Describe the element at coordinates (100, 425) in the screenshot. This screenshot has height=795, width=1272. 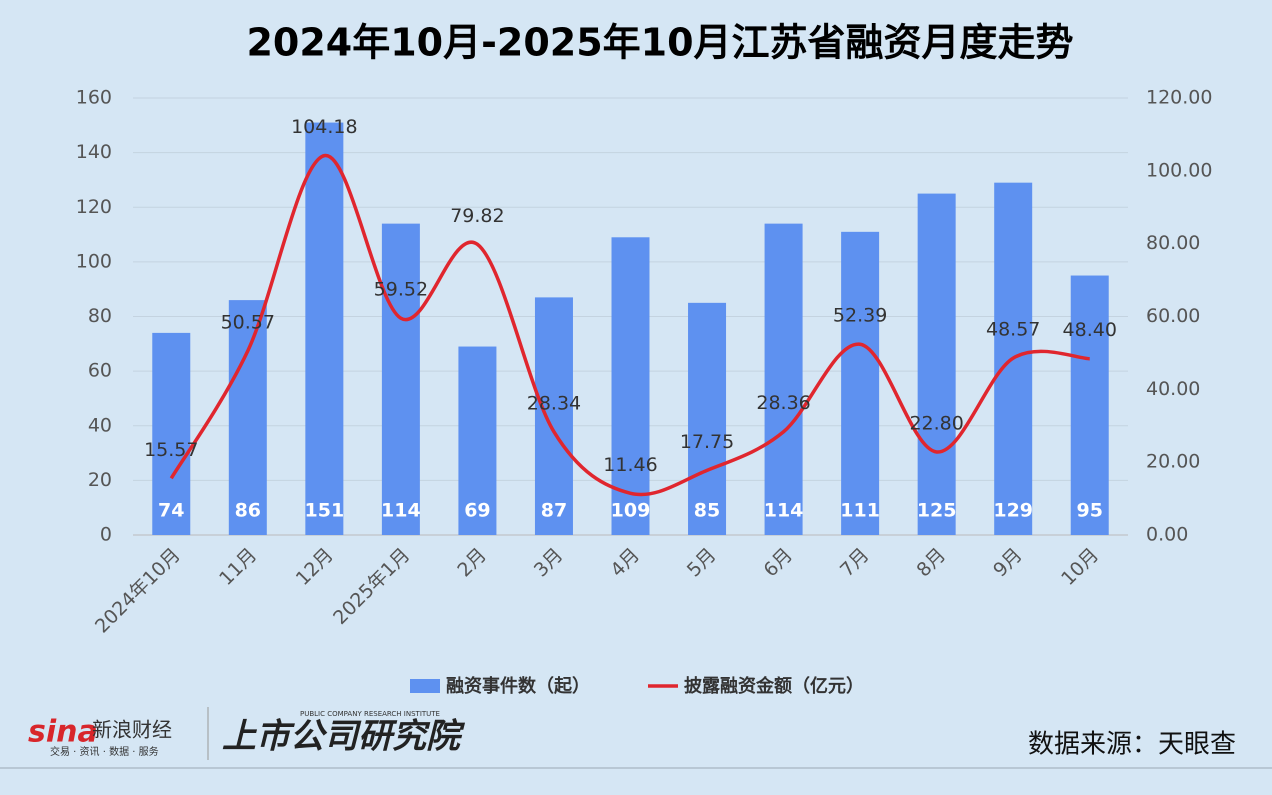
I see `y-tick-label: 40` at that location.